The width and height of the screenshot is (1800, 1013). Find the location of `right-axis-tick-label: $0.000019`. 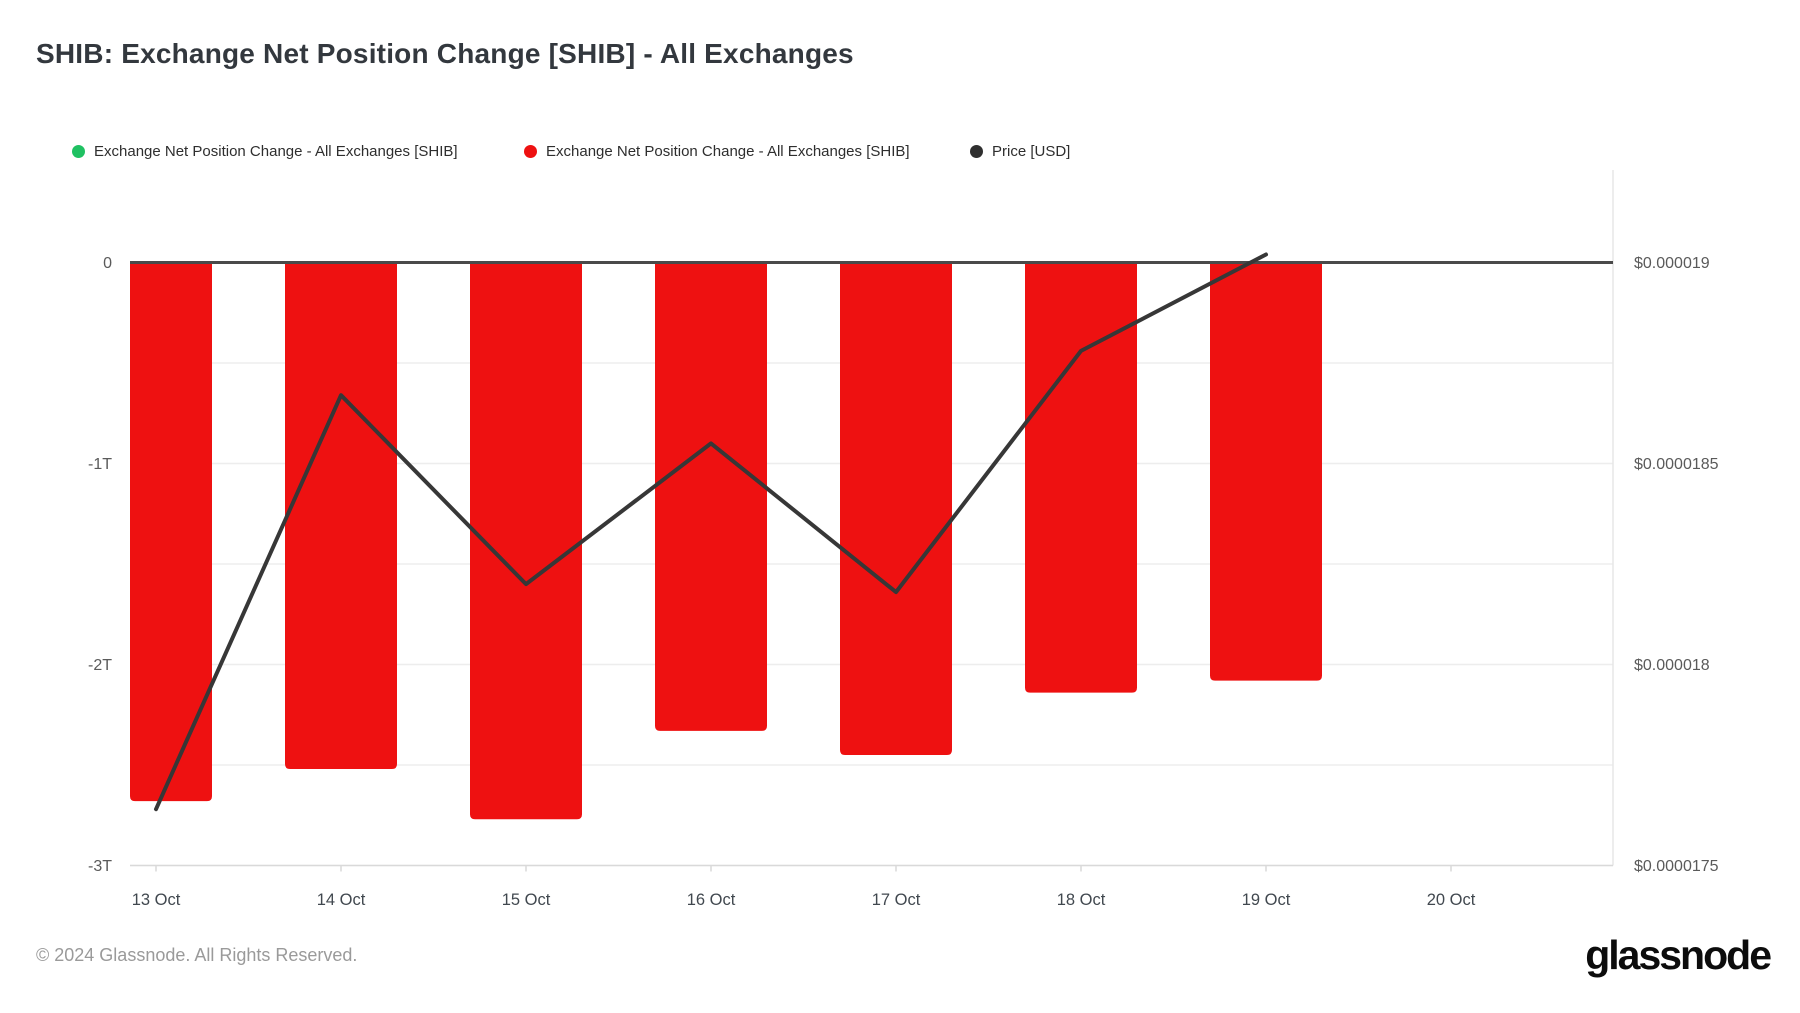

right-axis-tick-label: $0.000019 is located at coordinates (1672, 263).